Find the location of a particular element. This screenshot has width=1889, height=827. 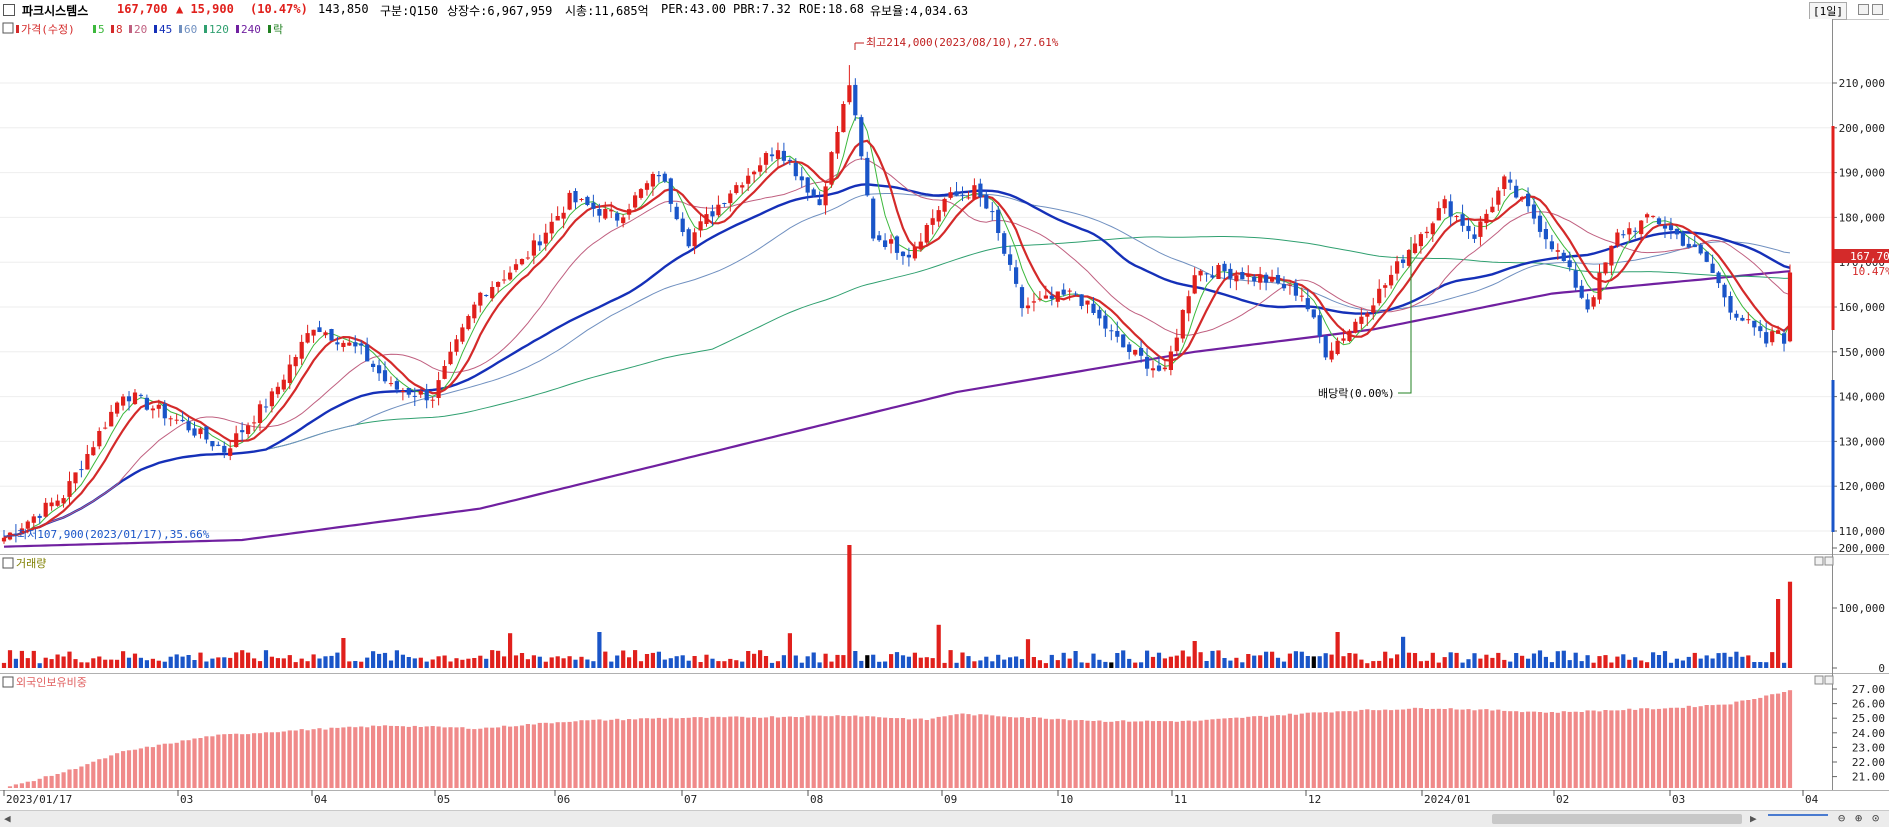

horizontal-scrollbar: ◀ ▶ ⊖ ⊕ ⊙ is located at coordinates (944, 818).